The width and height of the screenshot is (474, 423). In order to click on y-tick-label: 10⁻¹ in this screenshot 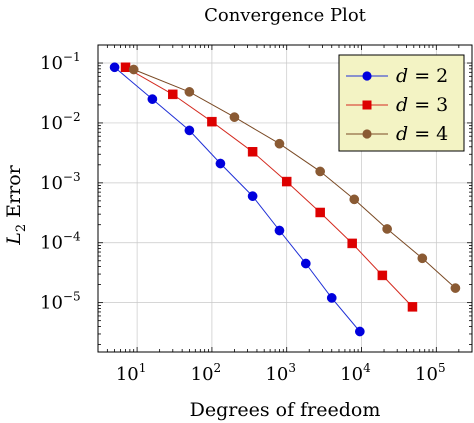, I will do `click(60, 62)`.